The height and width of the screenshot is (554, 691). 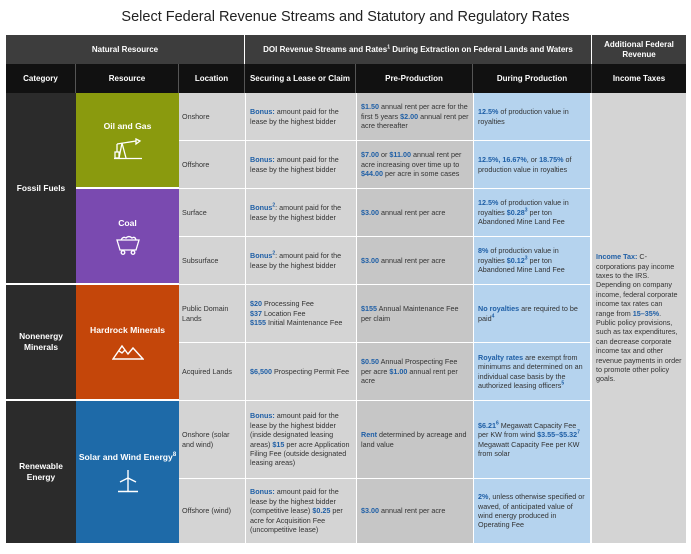 I want to click on bold-text: $3.55–$5.32, so click(x=557, y=435).